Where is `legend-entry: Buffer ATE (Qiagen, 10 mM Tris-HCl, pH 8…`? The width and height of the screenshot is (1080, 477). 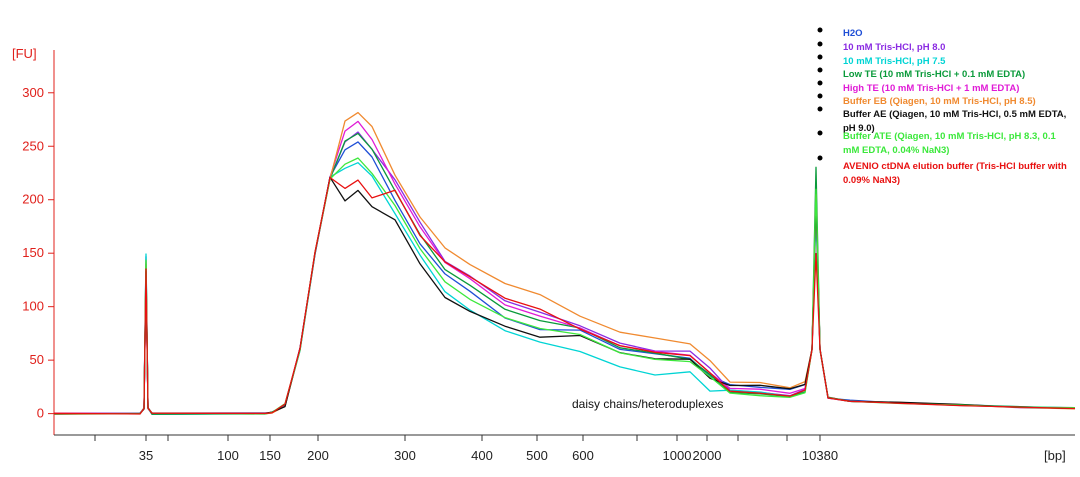
legend-entry: Buffer ATE (Qiagen, 10 mM Tris-HCl, pH 8… is located at coordinates (949, 136).